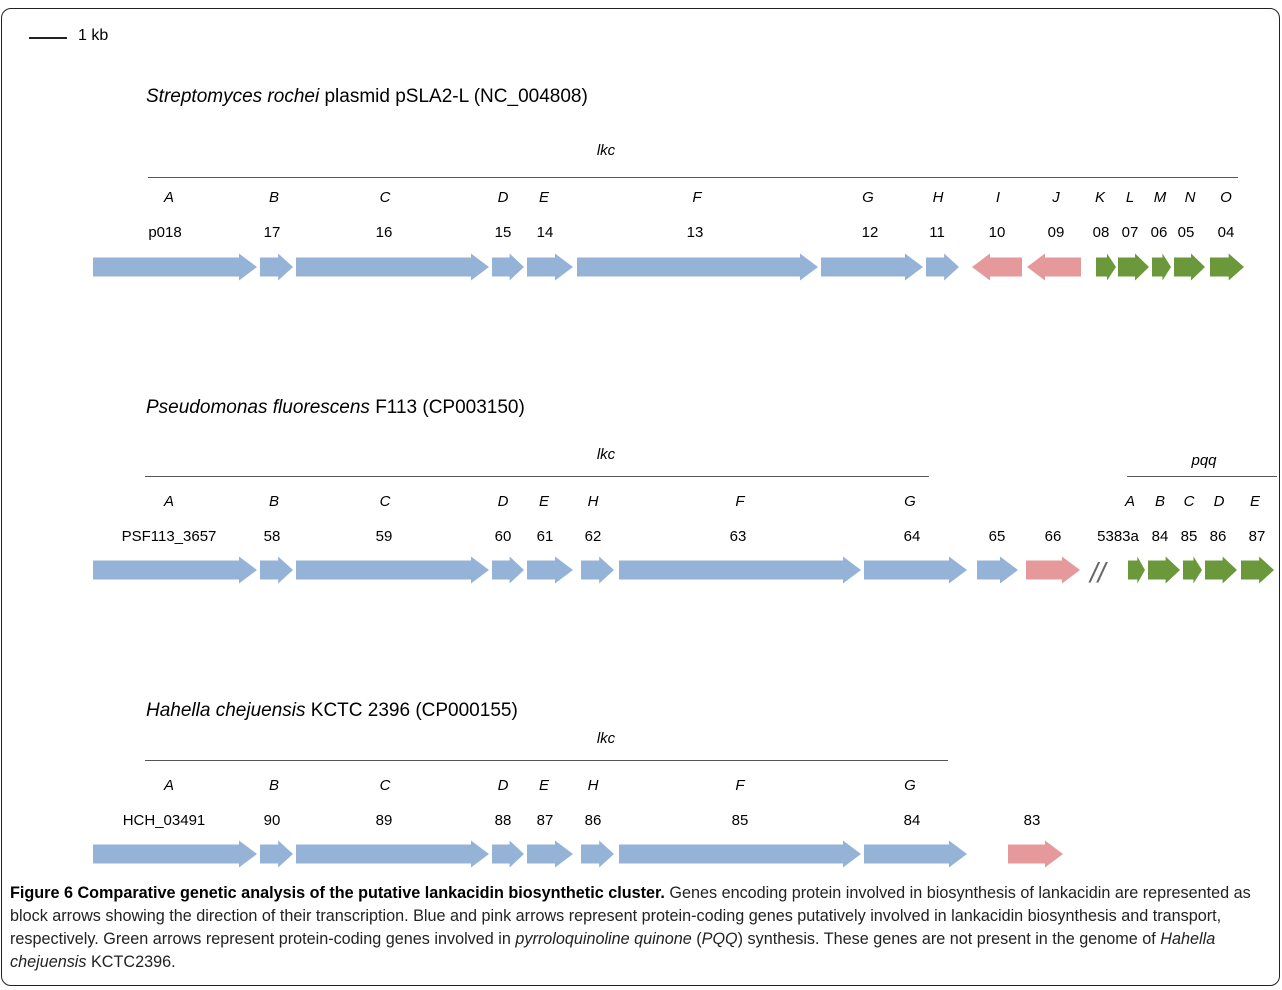 This screenshot has height=990, width=1282. What do you see at coordinates (544, 785) in the screenshot?
I see `cluster-3-gene-letter: E` at bounding box center [544, 785].